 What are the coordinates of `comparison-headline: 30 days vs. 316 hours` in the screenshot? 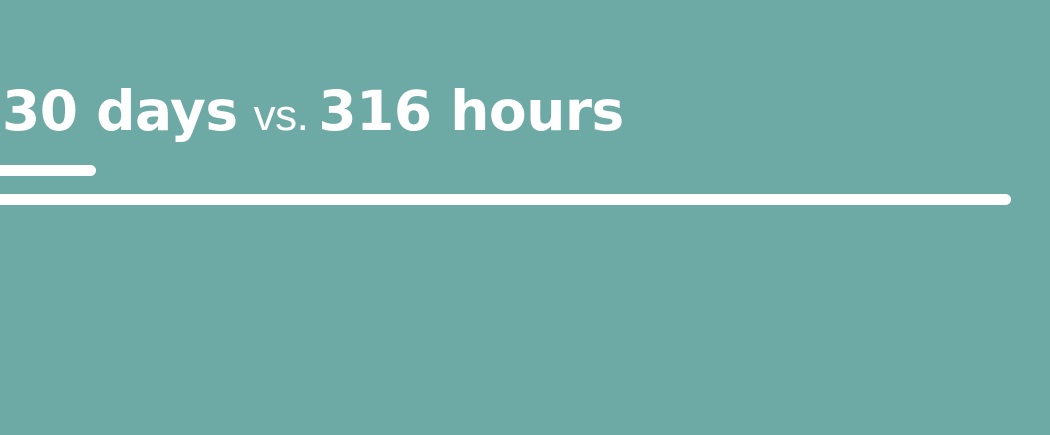 It's located at (313, 113).